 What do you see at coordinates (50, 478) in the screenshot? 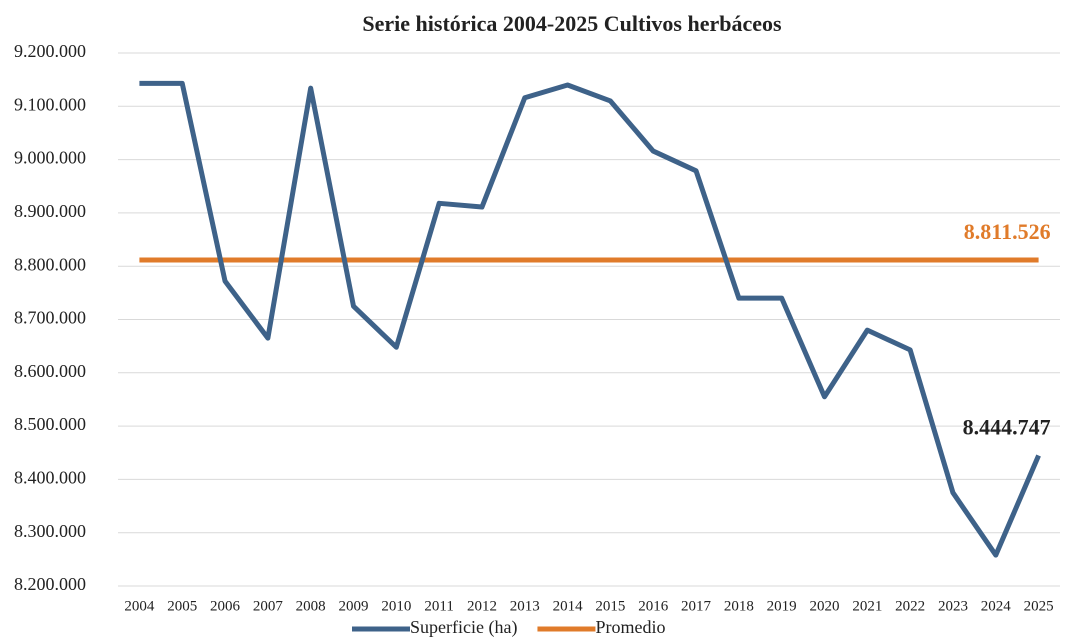
I see `y-tick-label: 8.400.000` at bounding box center [50, 478].